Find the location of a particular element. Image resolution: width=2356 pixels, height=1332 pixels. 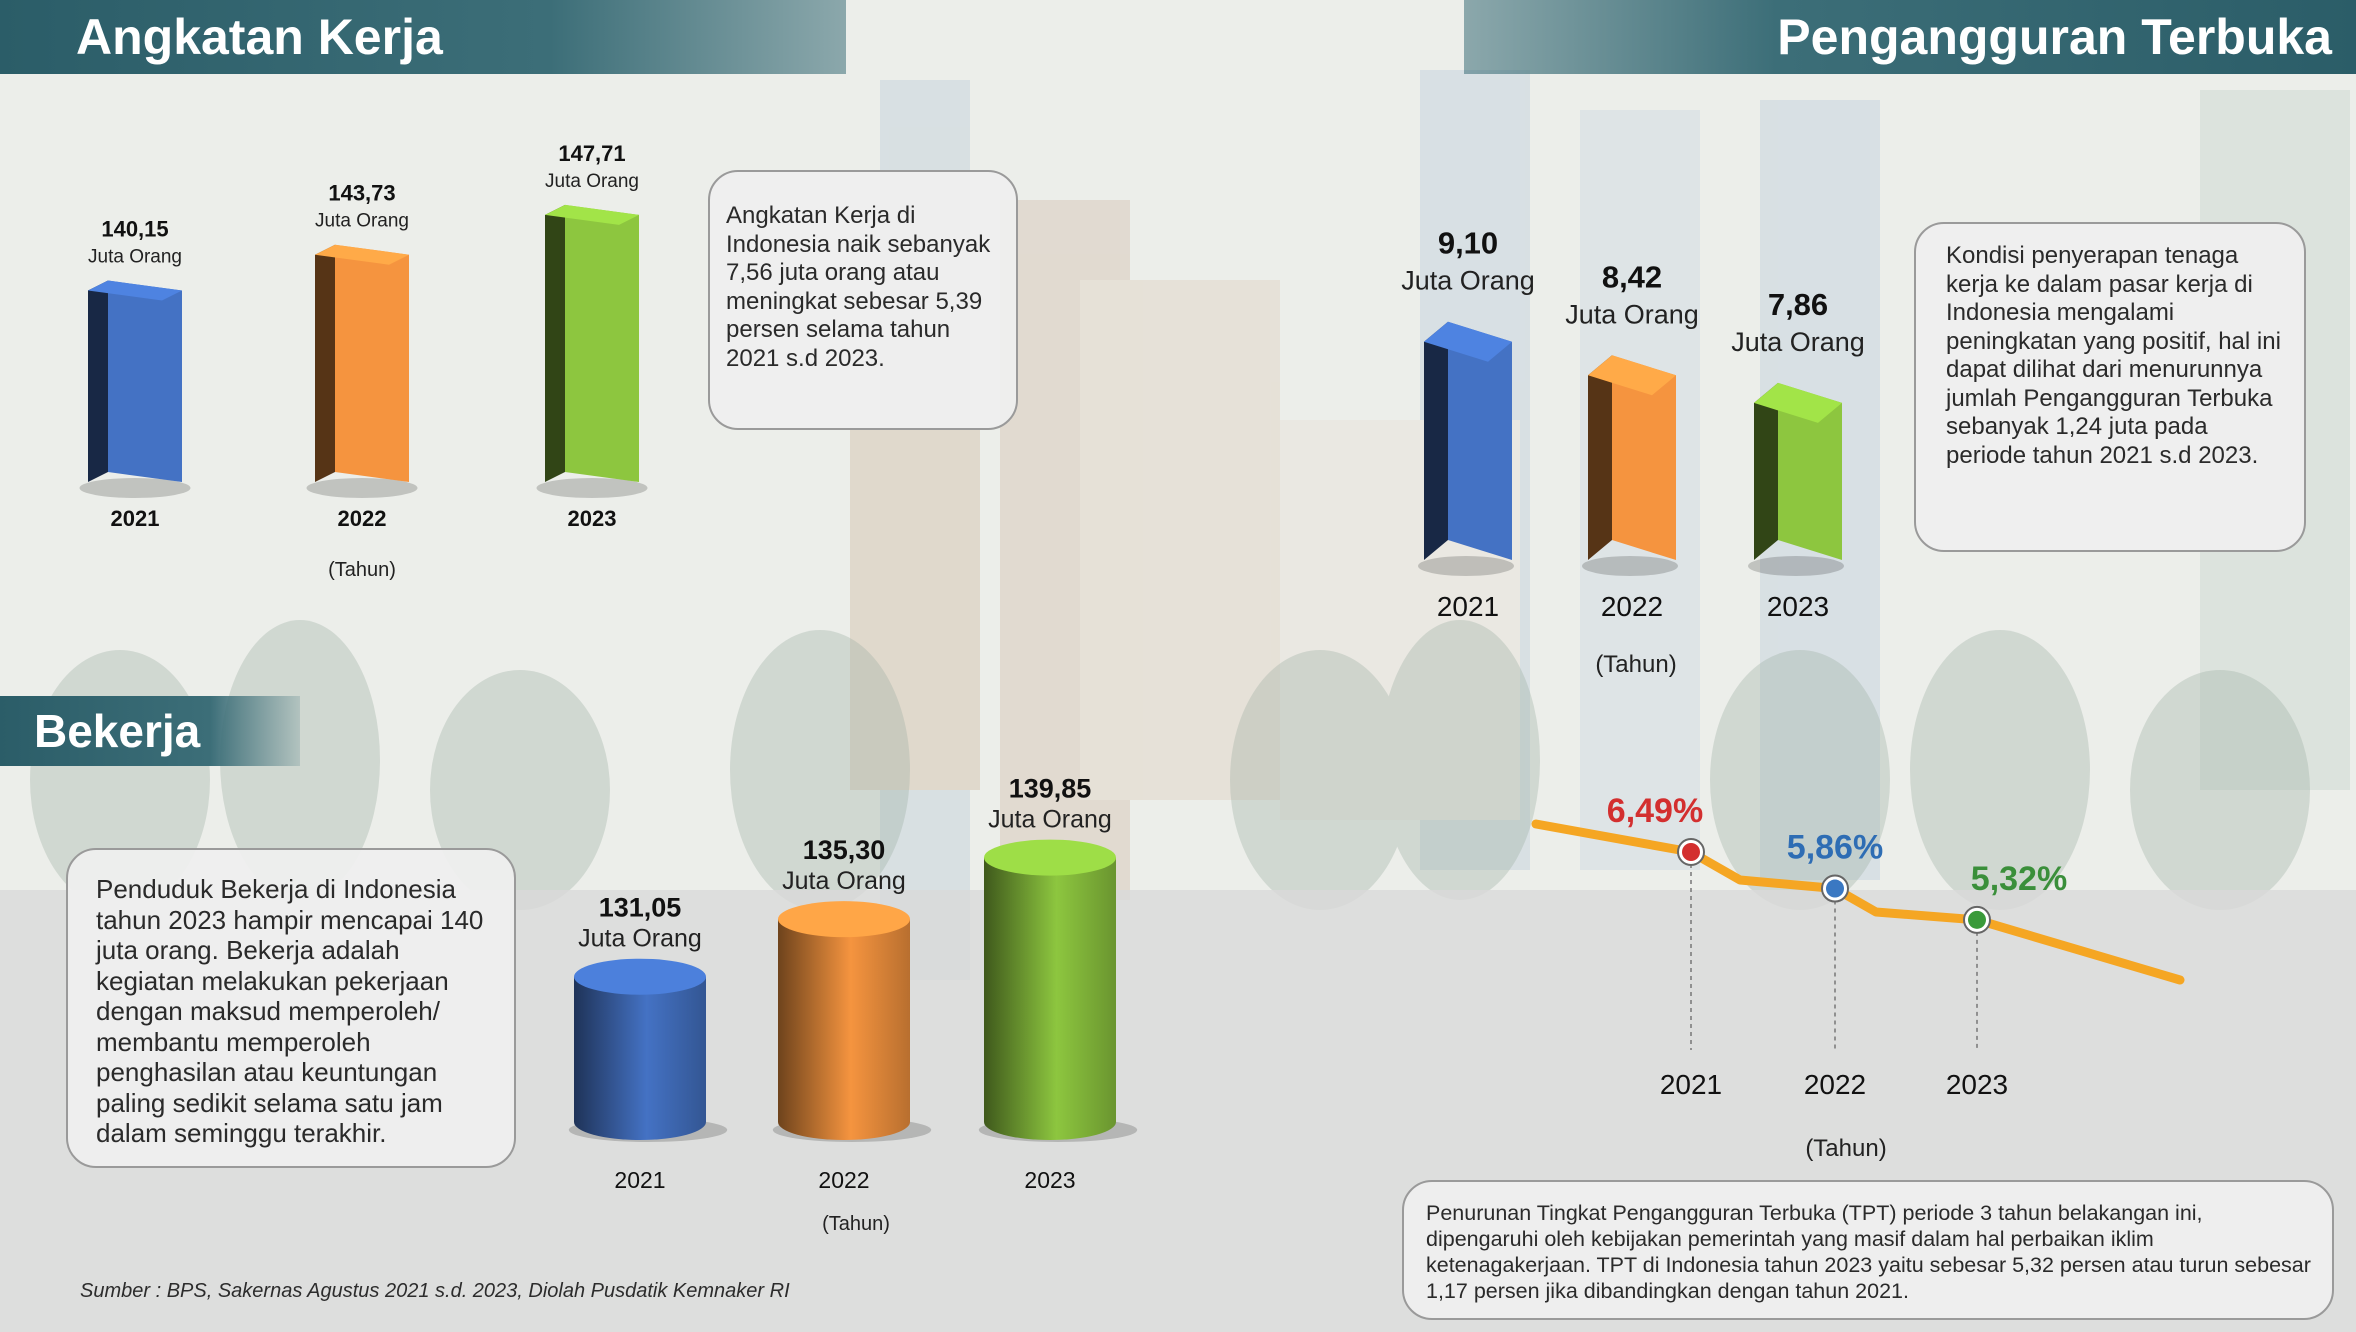

value-label-2021: 140,15 is located at coordinates (134, 229).